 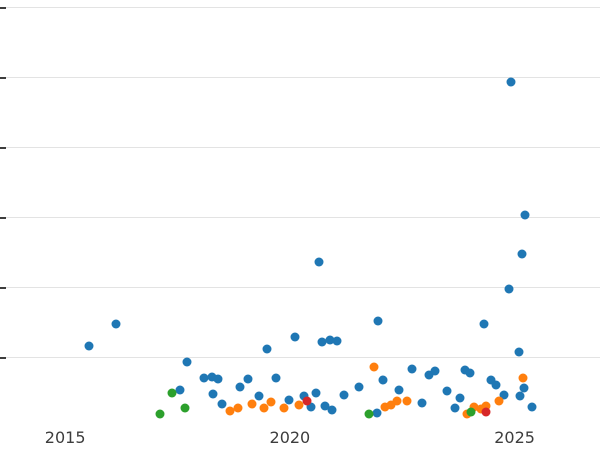 What do you see at coordinates (65, 437) in the screenshot?
I see `x-tick-label: 2015` at bounding box center [65, 437].